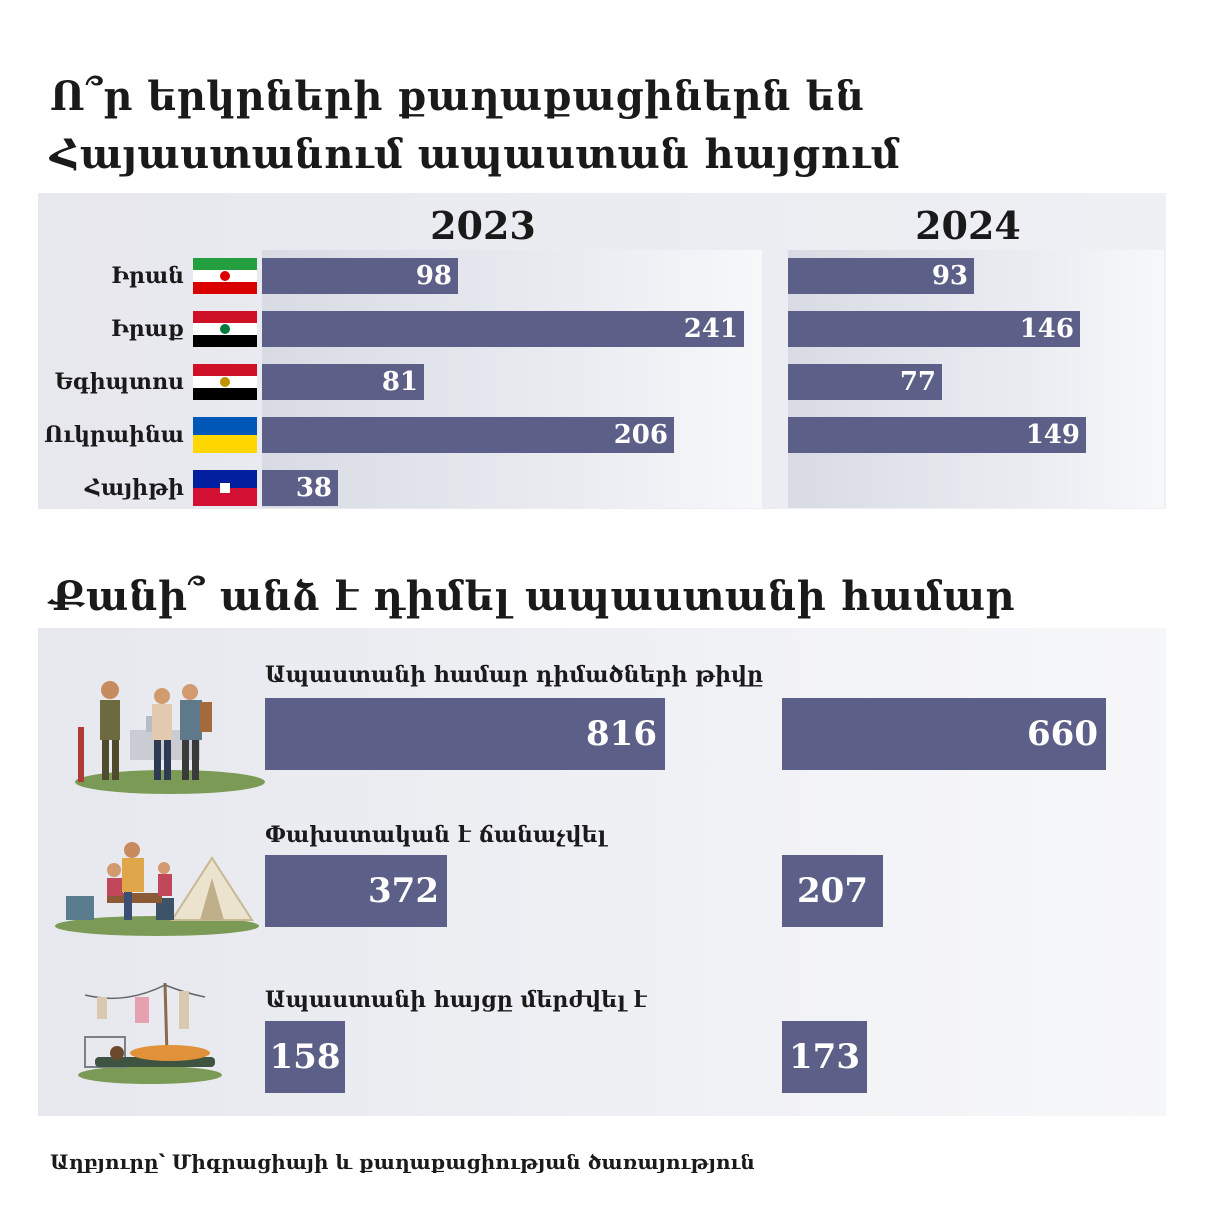  Describe the element at coordinates (433, 276) in the screenshot. I see `data-label: 98` at that location.